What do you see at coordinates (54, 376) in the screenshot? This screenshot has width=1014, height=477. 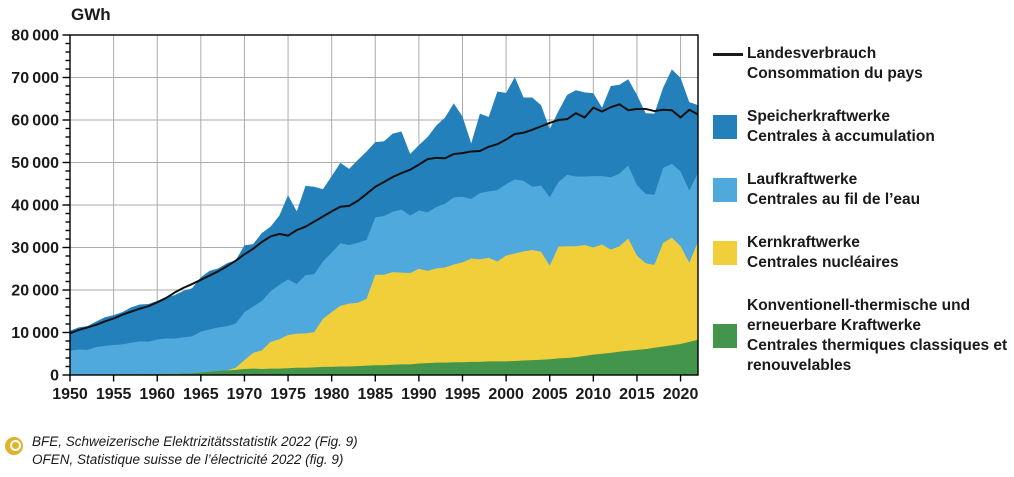 I see `y-tick-label: 0` at bounding box center [54, 376].